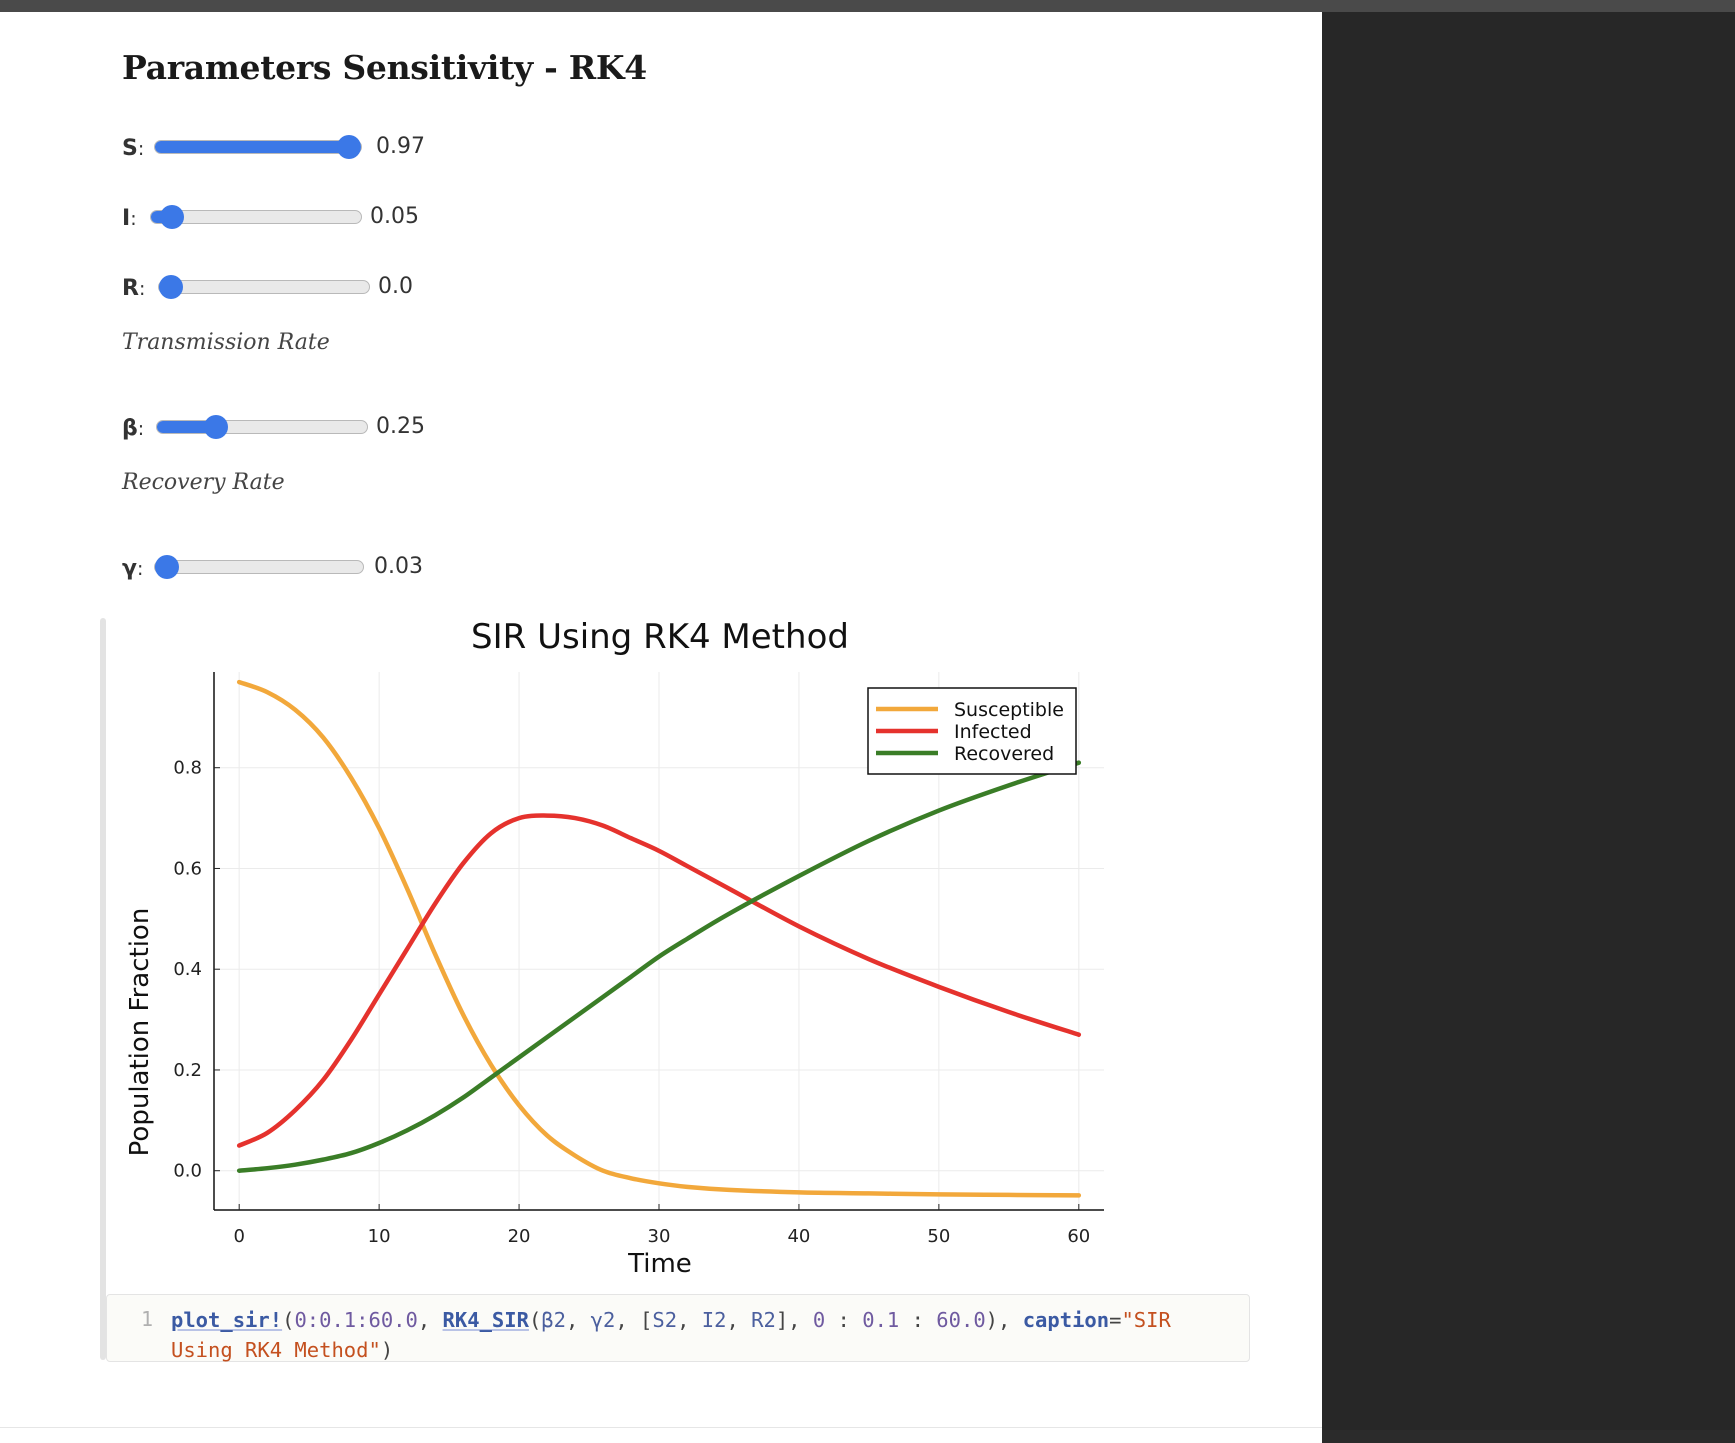  Describe the element at coordinates (187, 969) in the screenshot. I see `y-tick-label: 0.4` at that location.